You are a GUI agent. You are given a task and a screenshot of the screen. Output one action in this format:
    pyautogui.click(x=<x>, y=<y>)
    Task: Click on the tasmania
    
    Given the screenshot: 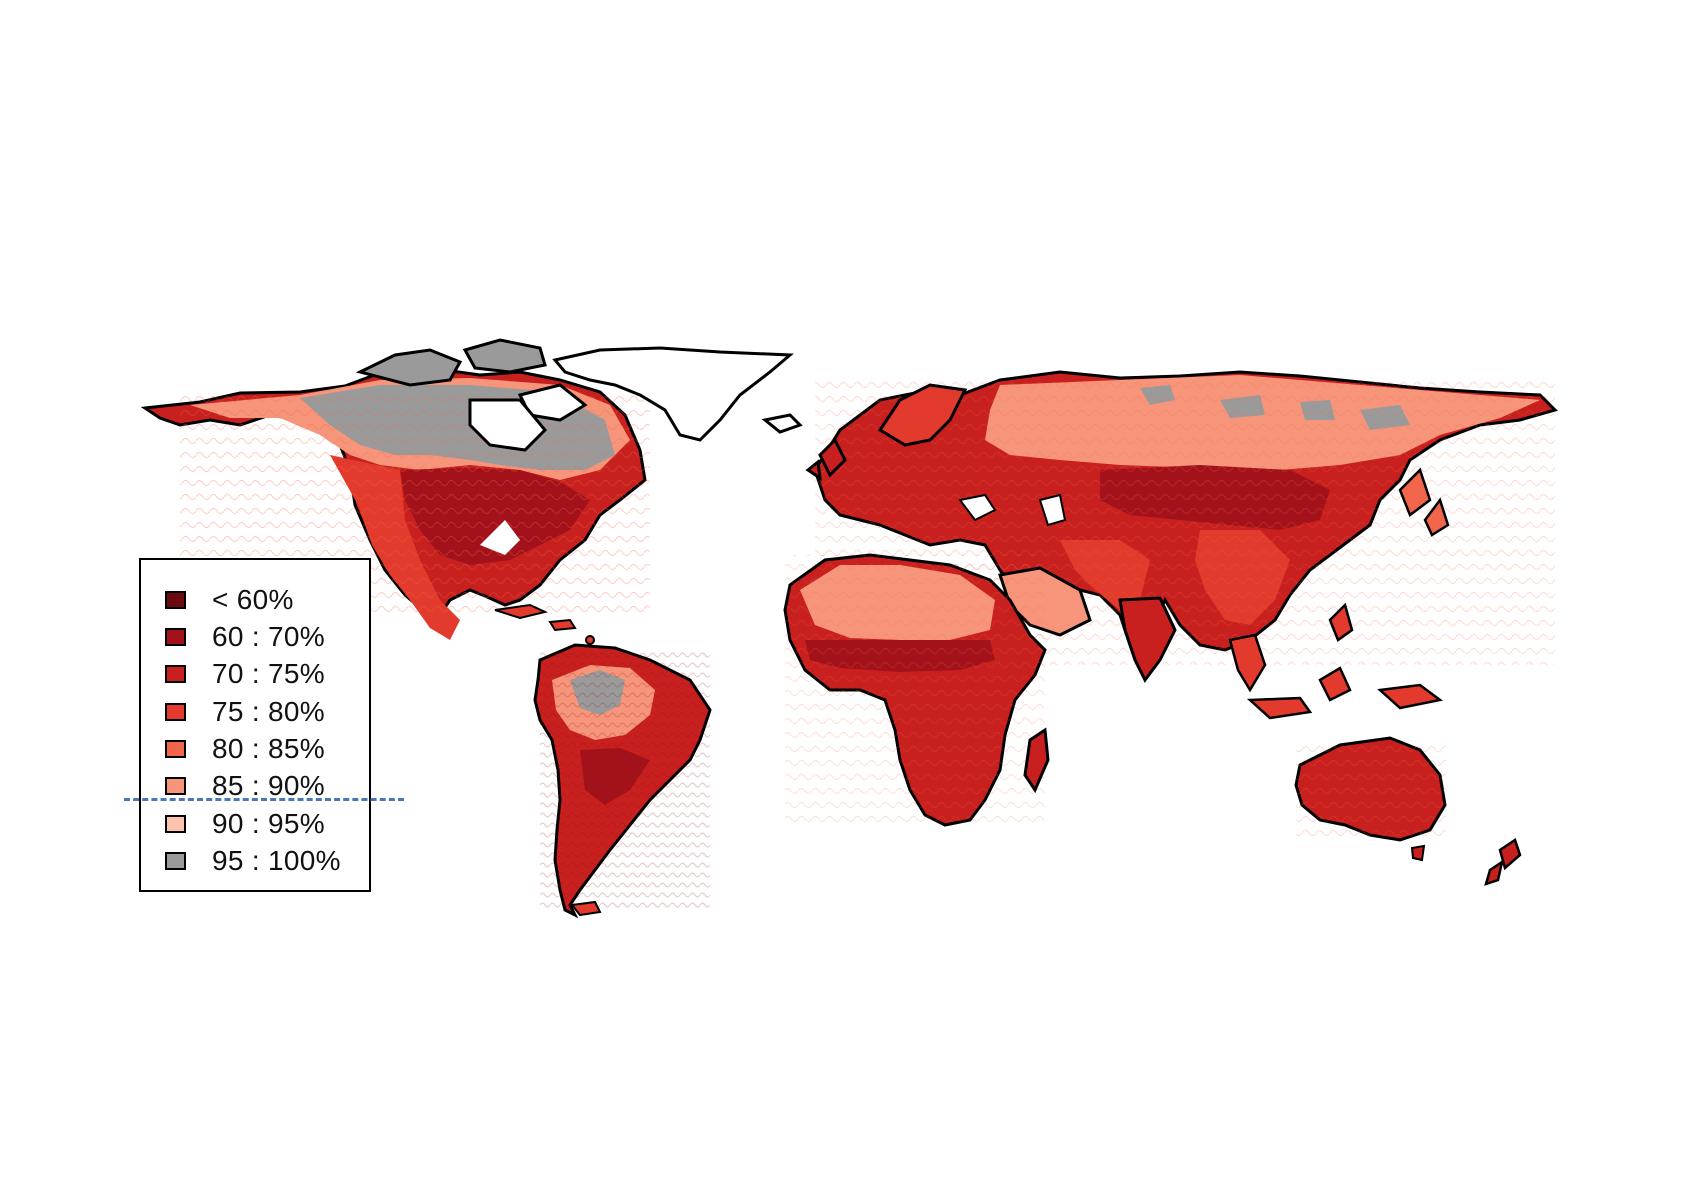 What is the action you would take?
    pyautogui.click(x=1418, y=853)
    